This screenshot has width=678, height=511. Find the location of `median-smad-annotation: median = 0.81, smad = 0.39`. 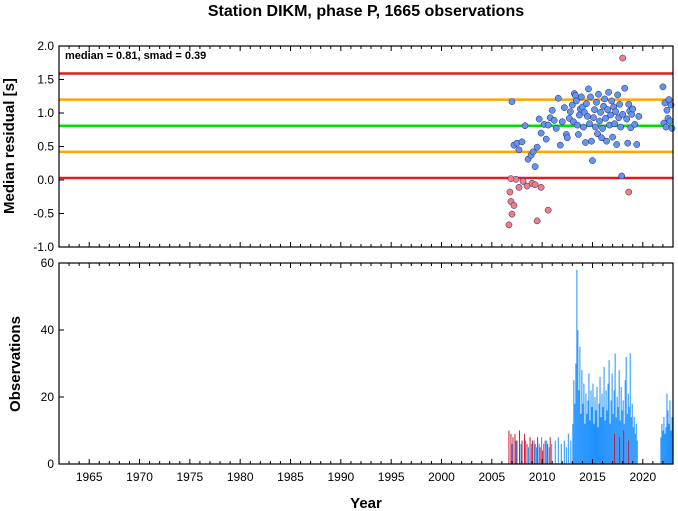

median-smad-annotation: median = 0.81, smad = 0.39 is located at coordinates (135, 56).